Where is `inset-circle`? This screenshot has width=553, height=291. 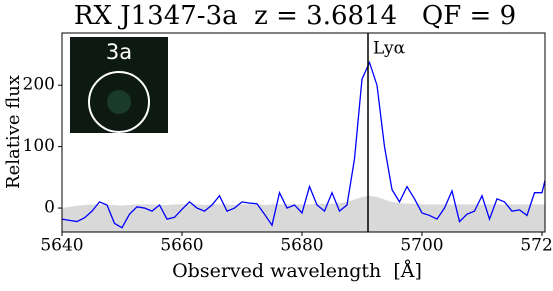
inset-circle is located at coordinates (119, 102).